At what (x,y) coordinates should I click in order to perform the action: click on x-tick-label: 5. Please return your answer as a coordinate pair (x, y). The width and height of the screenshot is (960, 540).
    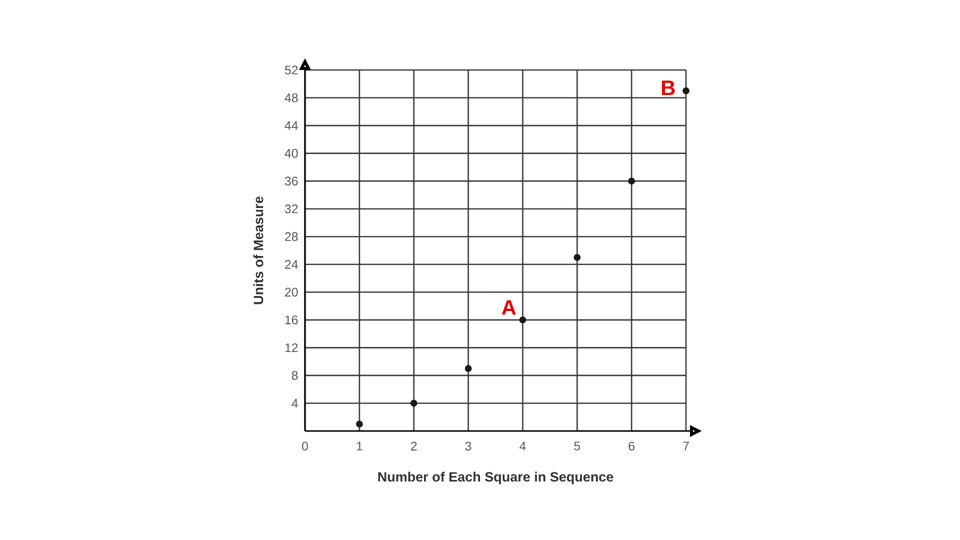
    Looking at the image, I should click on (577, 446).